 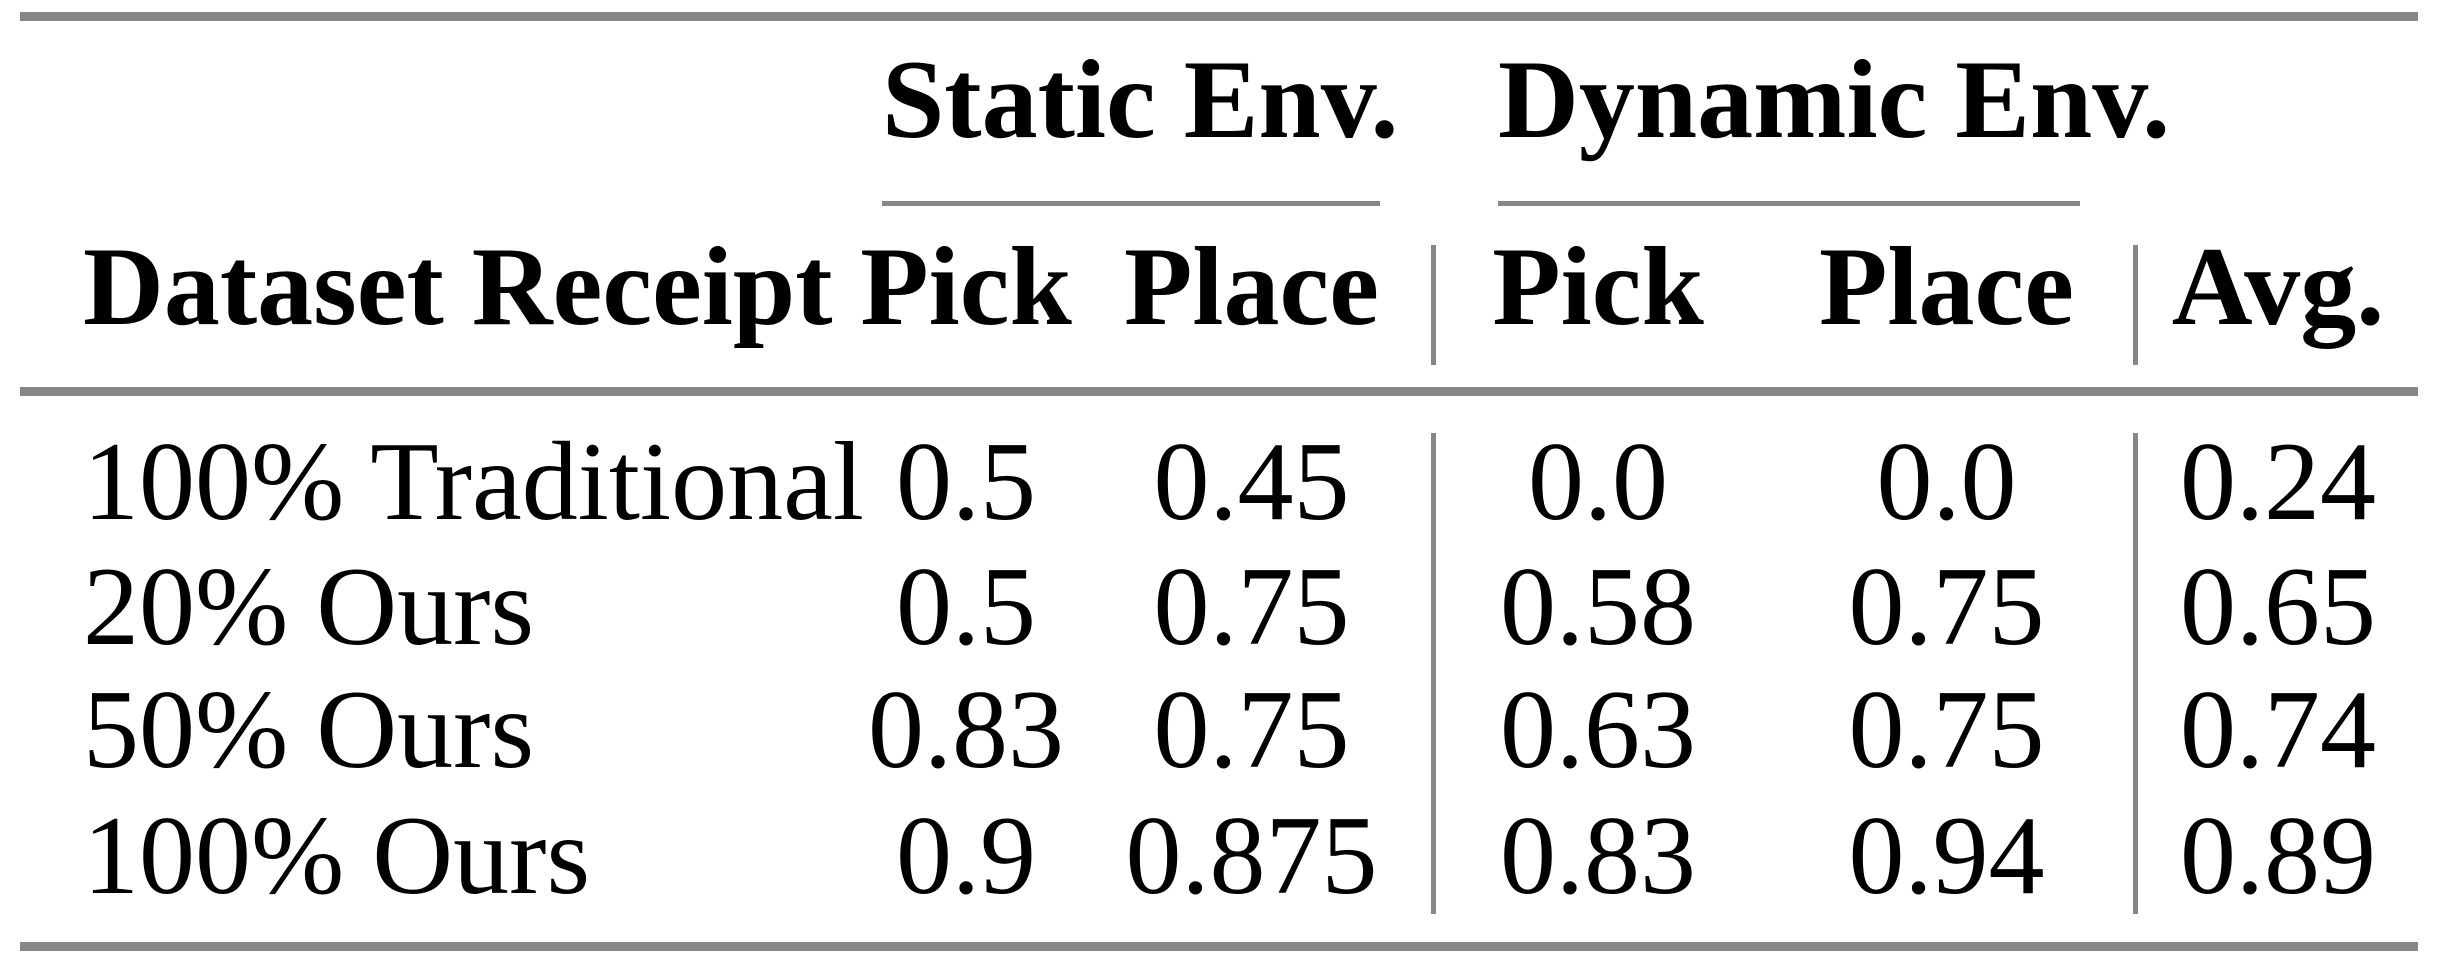 What do you see at coordinates (337, 856) in the screenshot?
I see `row-label: 100% Ours` at bounding box center [337, 856].